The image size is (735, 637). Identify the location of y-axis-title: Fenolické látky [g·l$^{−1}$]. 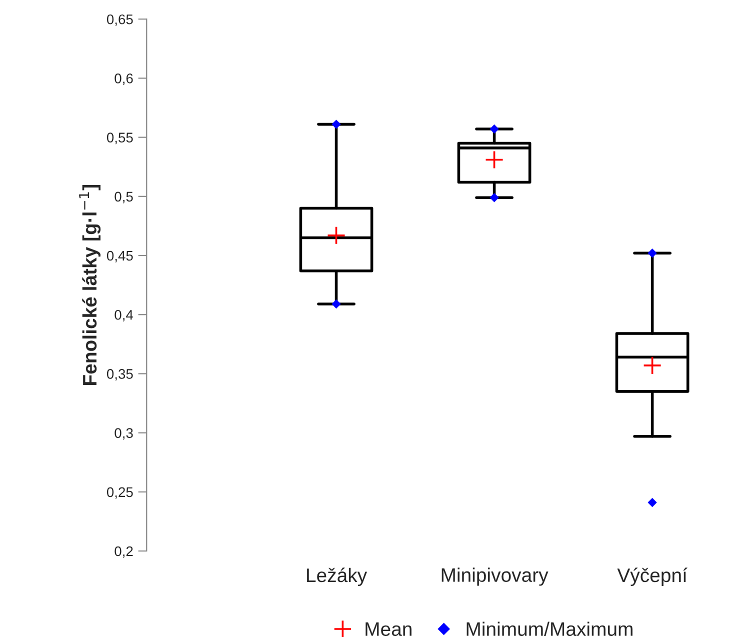
(90, 285).